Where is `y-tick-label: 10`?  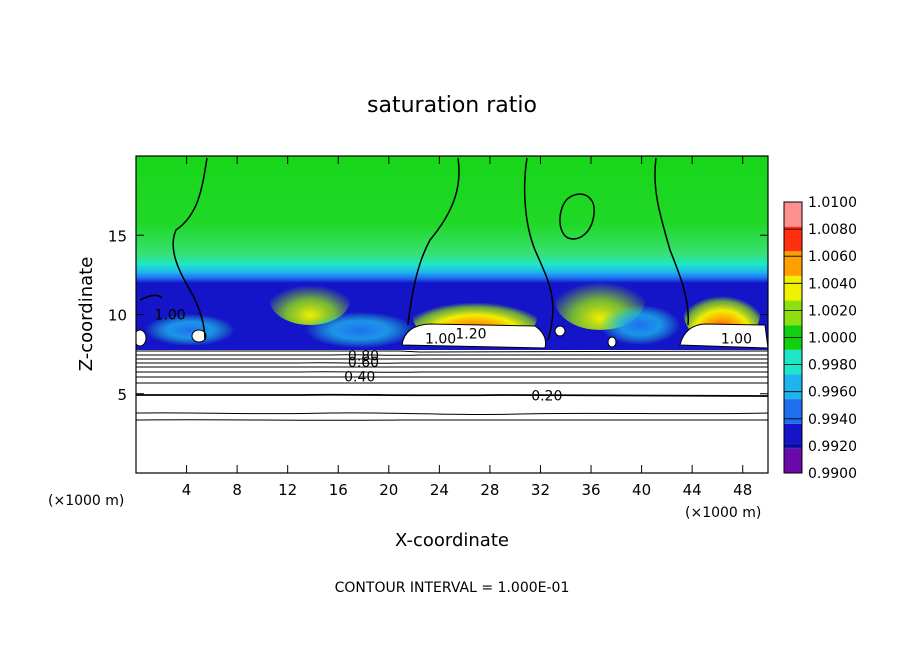 y-tick-label: 10 is located at coordinates (117, 316).